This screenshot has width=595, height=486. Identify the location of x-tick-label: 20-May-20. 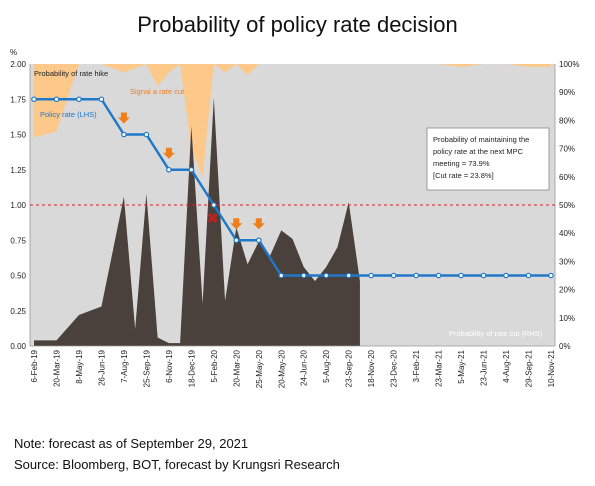
(281, 368).